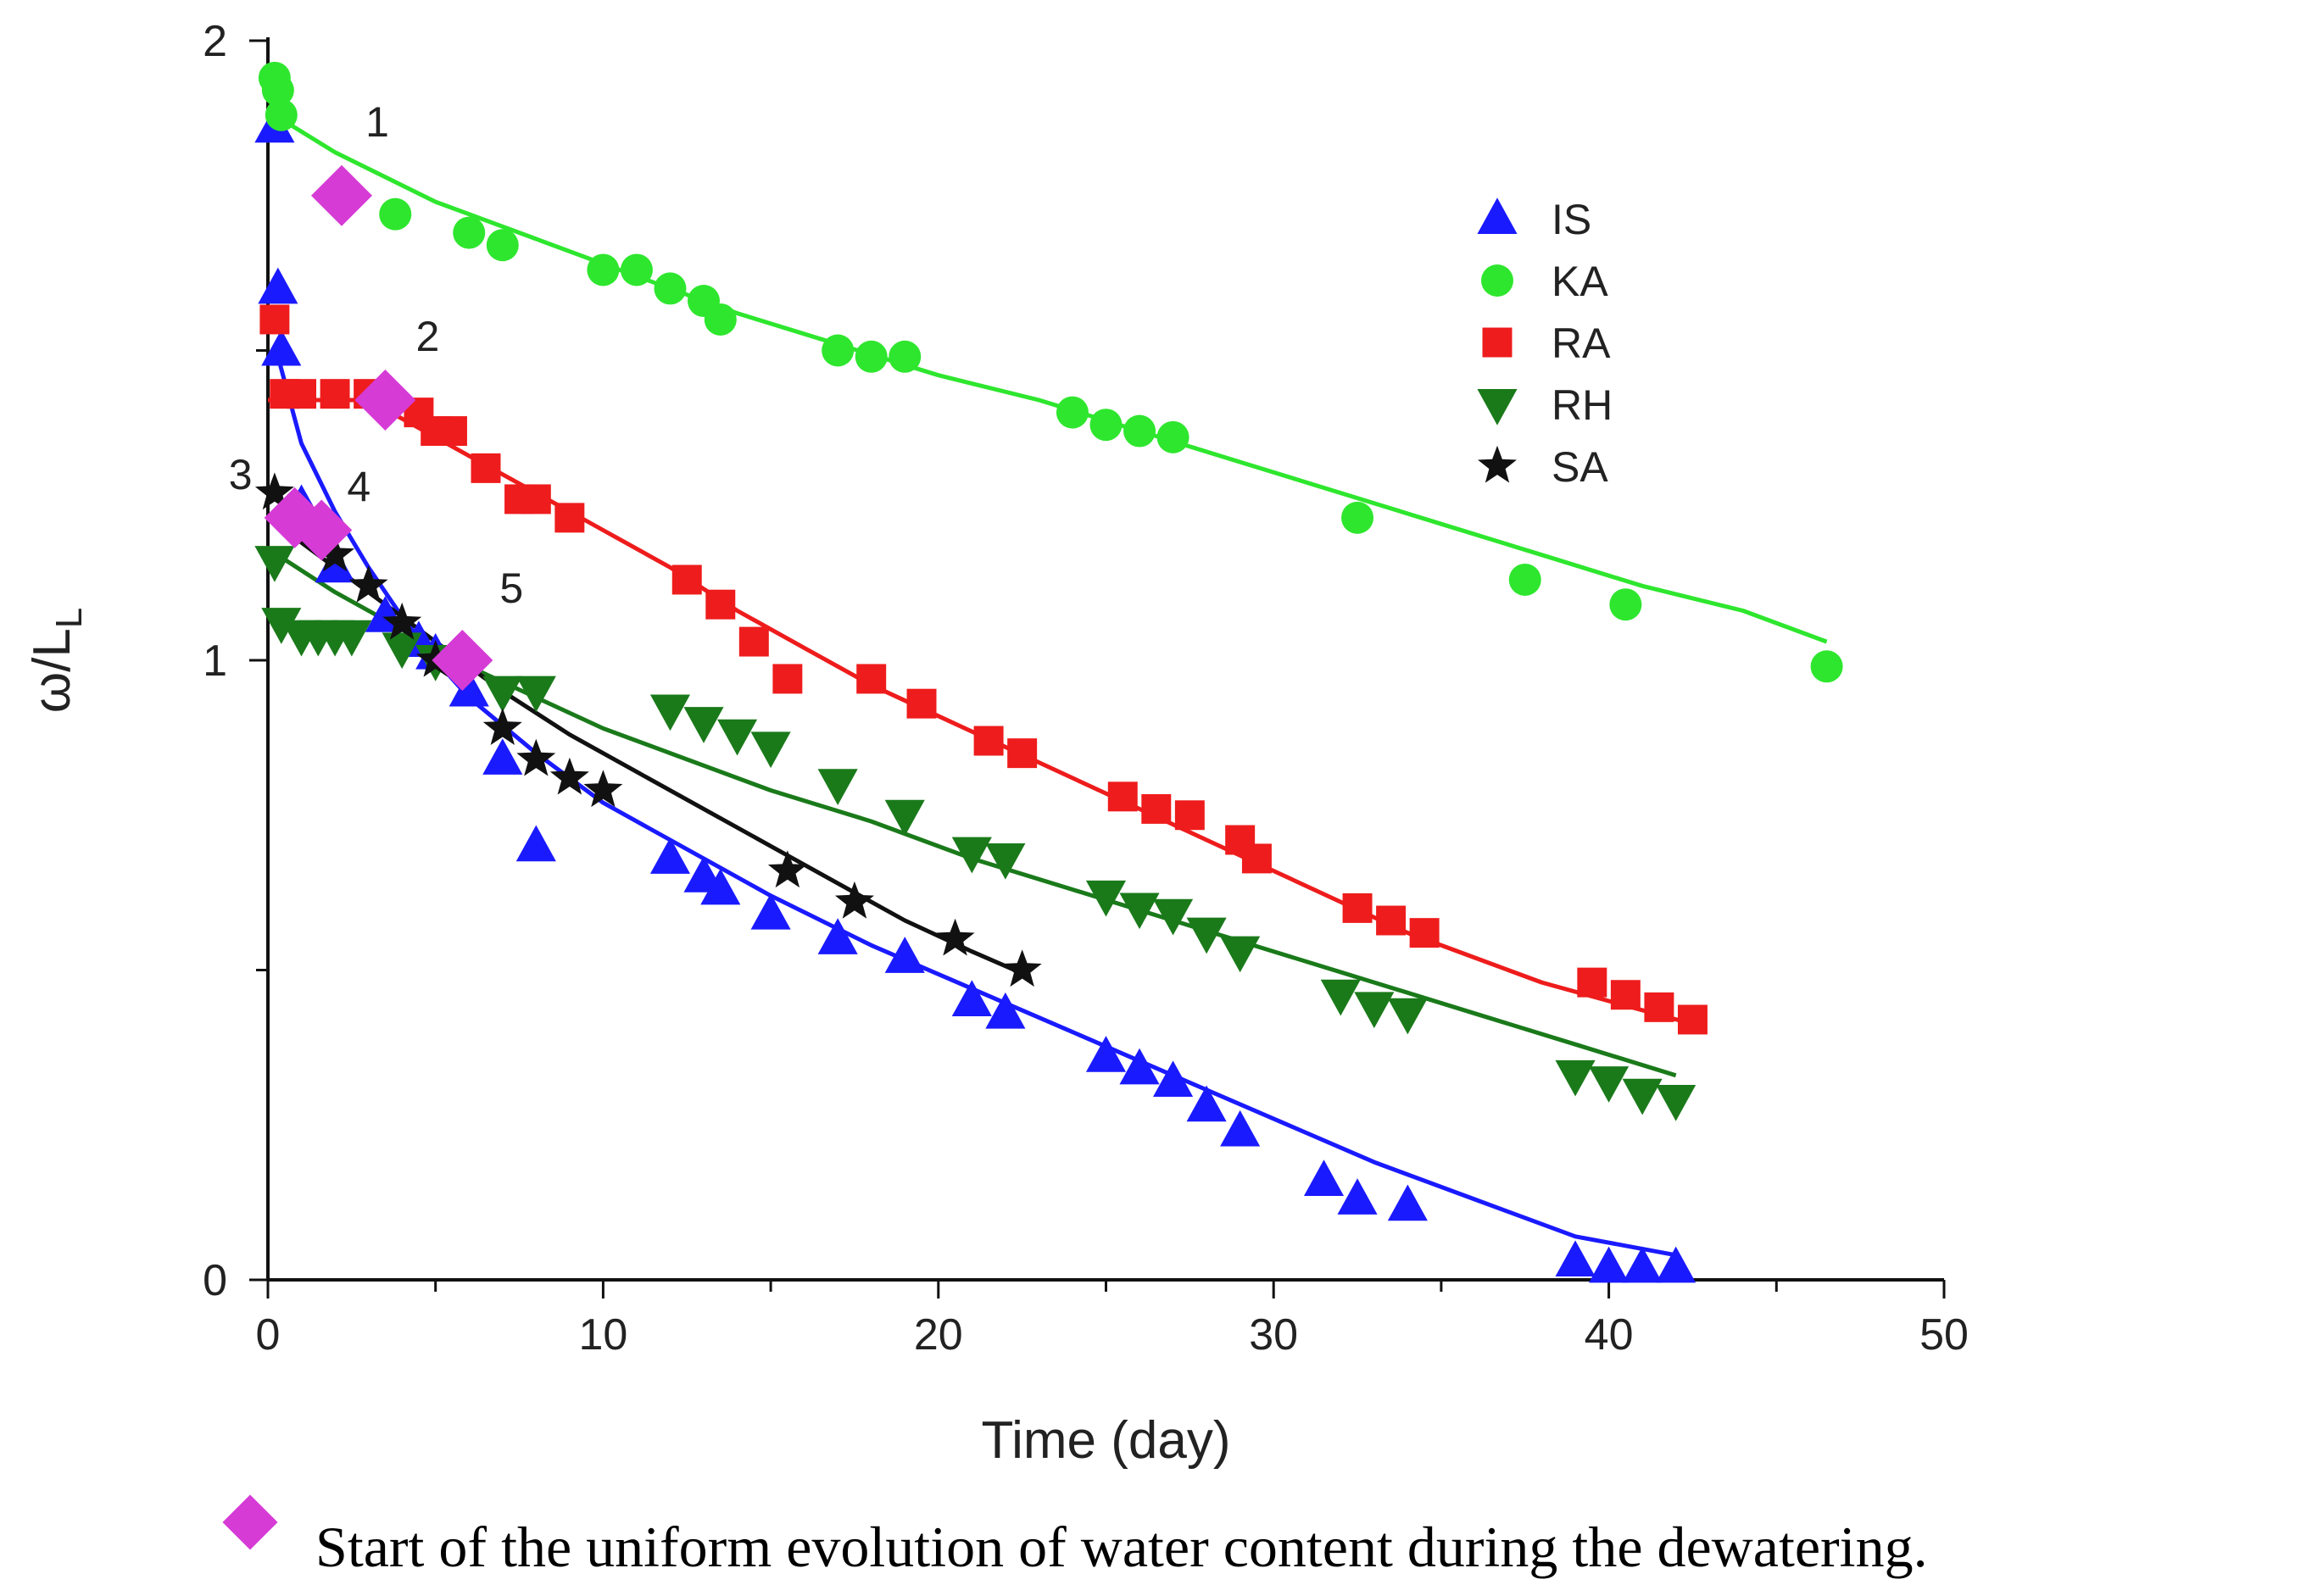 This screenshot has height=1596, width=2312. I want to click on legend-marker-rh, so click(1497, 407).